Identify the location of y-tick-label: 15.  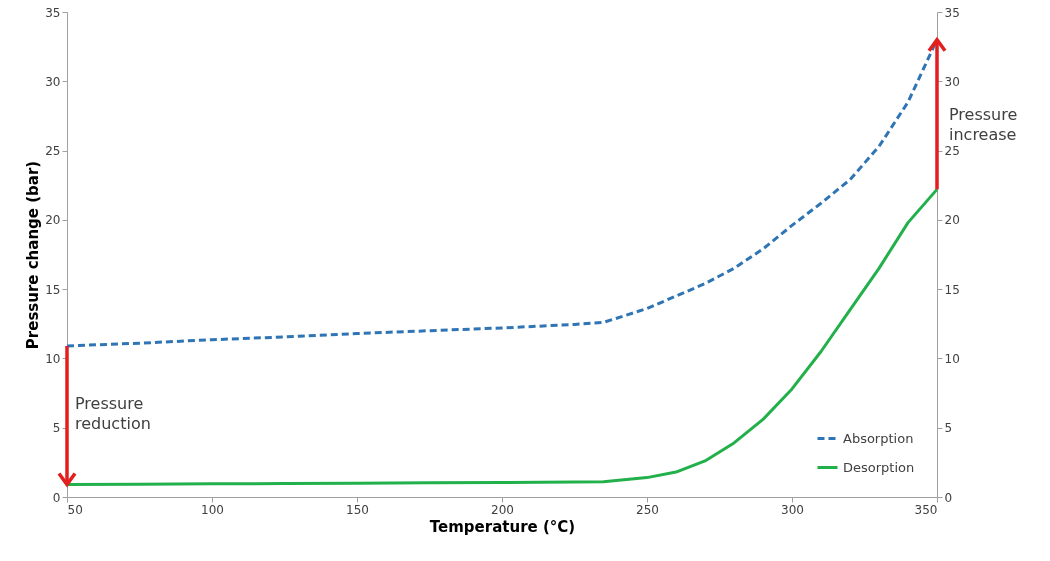
(53, 289).